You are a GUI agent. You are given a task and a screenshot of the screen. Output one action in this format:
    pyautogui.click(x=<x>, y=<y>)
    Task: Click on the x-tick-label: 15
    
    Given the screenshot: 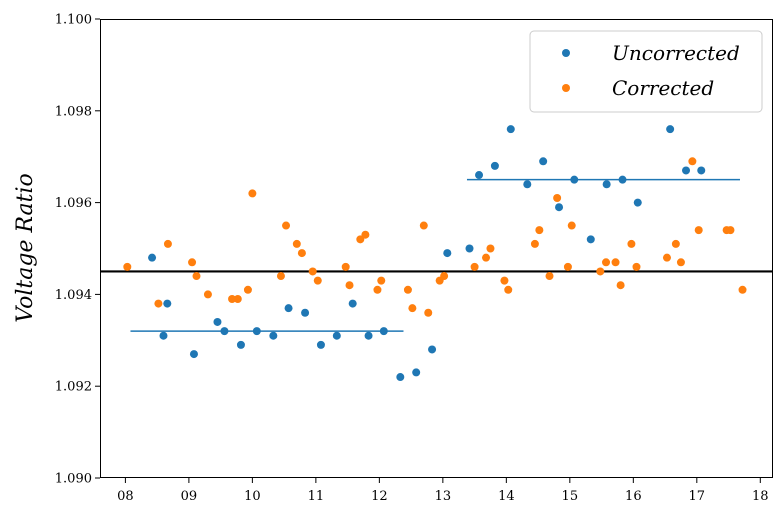 What is the action you would take?
    pyautogui.click(x=570, y=496)
    